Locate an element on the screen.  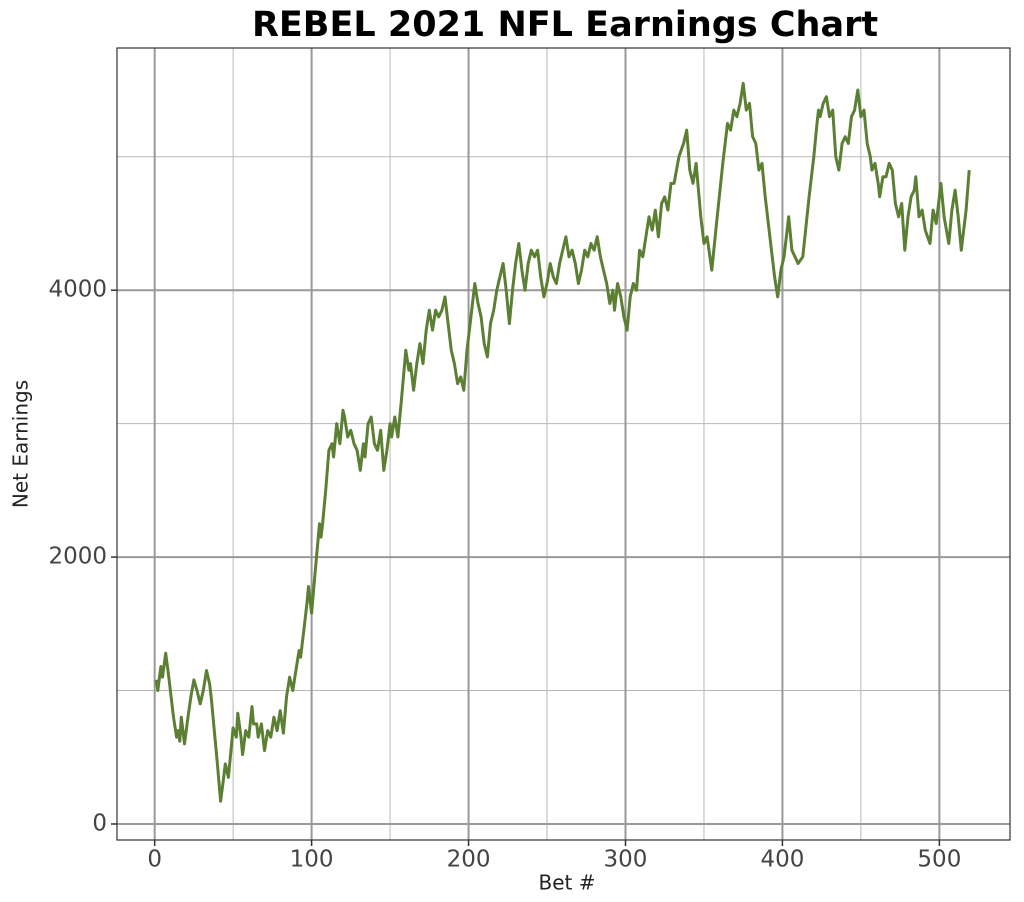
y-tick-label: 2000 is located at coordinates (77, 557).